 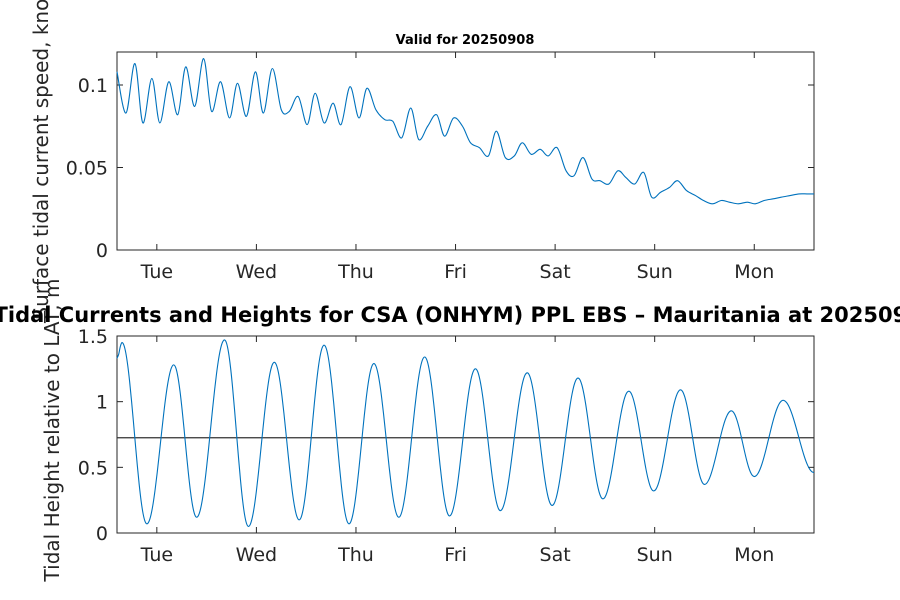 I want to click on tidal-height-y-axis-label: Tidal Height relative to LAT, m, so click(x=52, y=431).